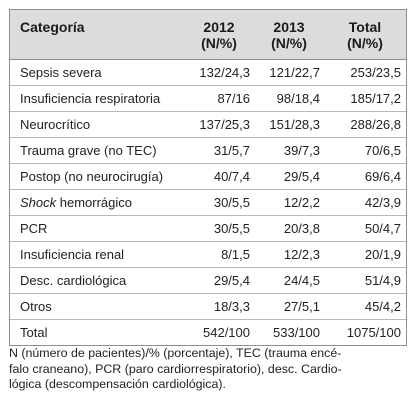 The image size is (419, 405). Describe the element at coordinates (97, 35) in the screenshot. I see `header-category: Categoría` at that location.